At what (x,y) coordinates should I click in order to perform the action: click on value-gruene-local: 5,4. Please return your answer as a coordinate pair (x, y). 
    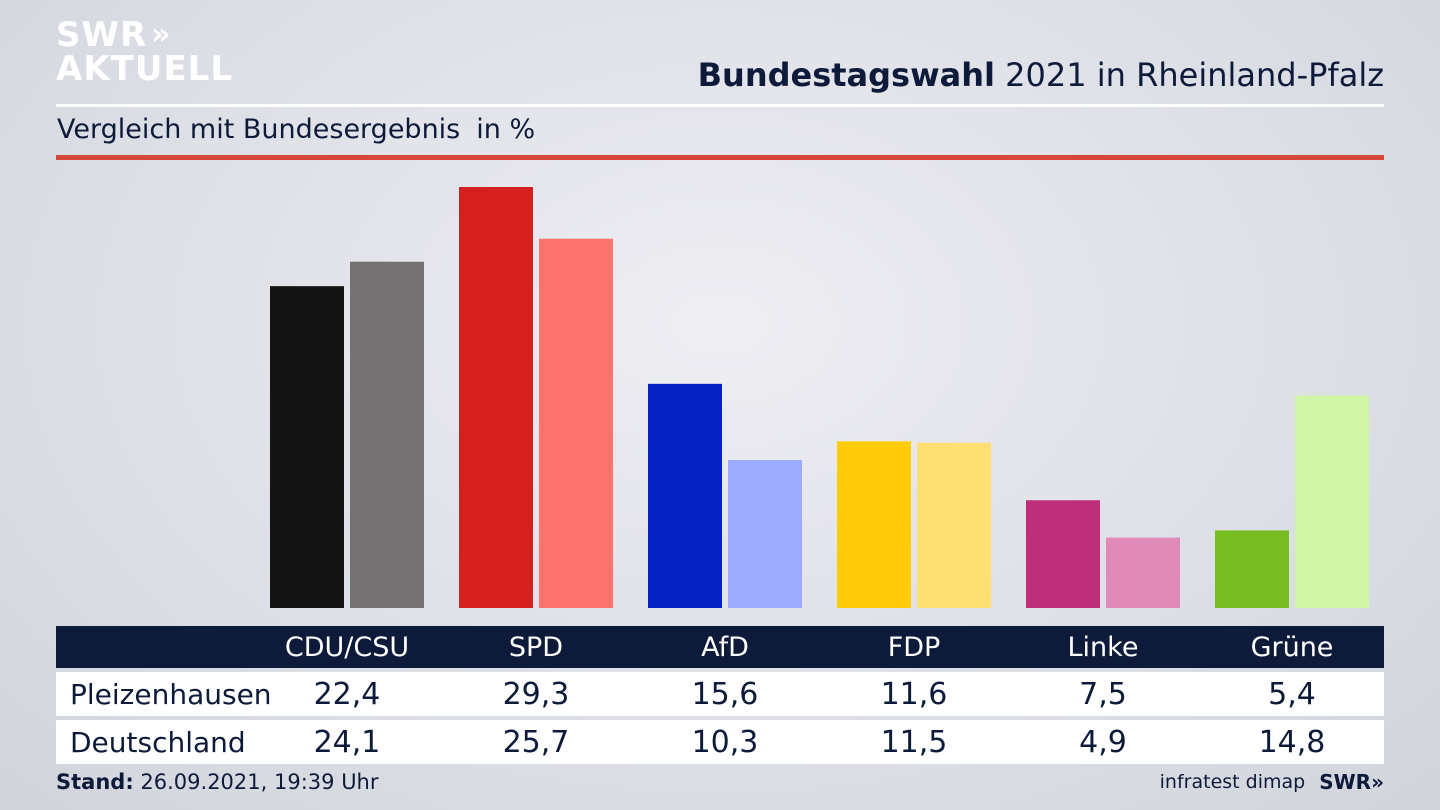
    Looking at the image, I should click on (1292, 694).